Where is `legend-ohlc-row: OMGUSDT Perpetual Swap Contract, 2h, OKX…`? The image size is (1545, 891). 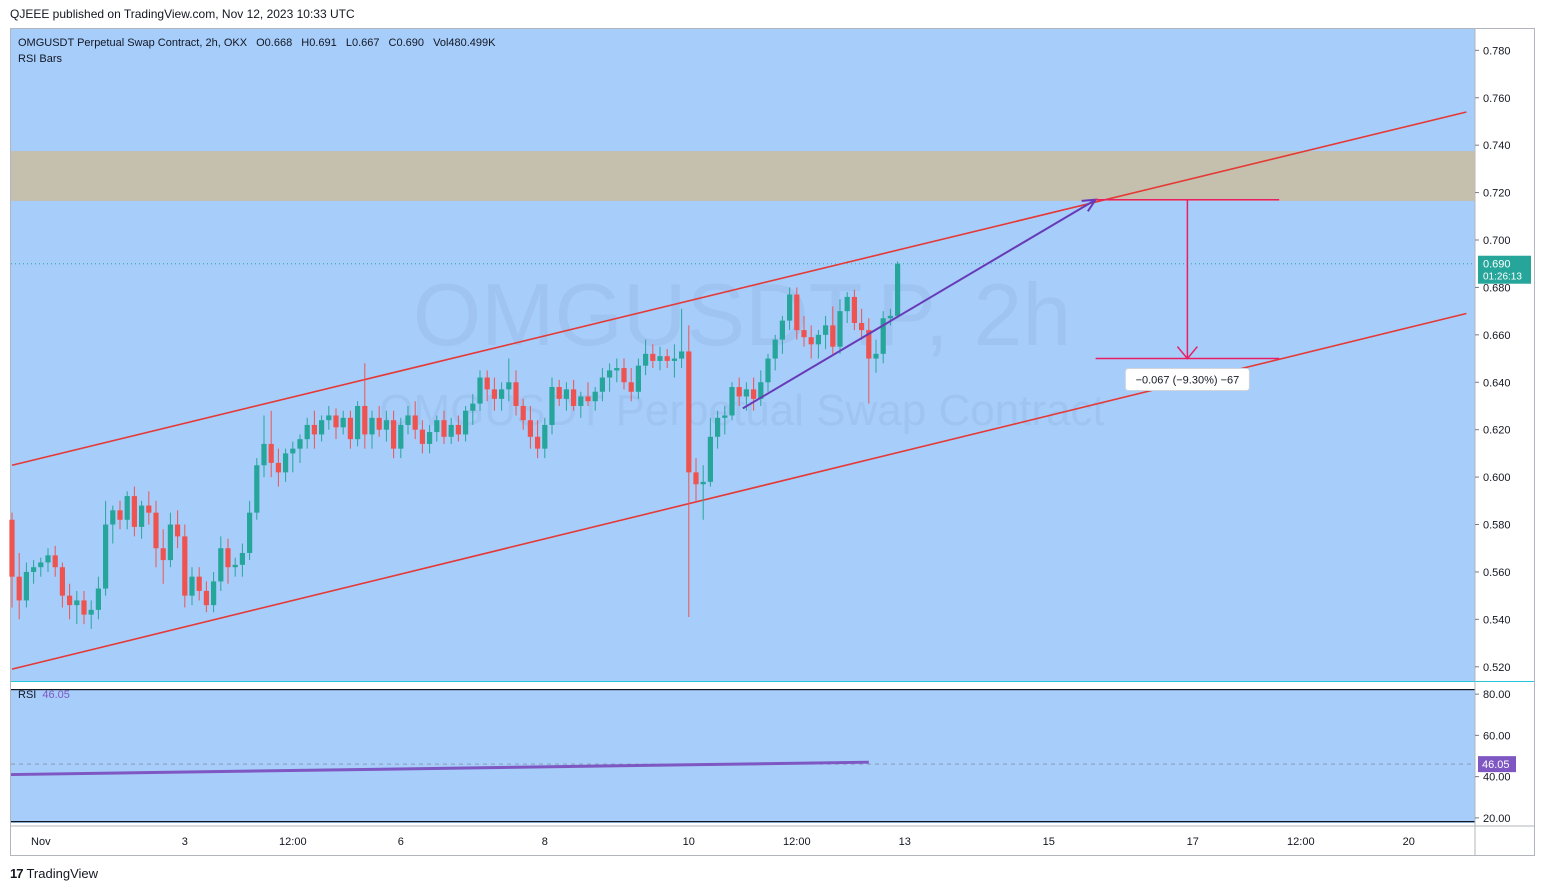 legend-ohlc-row: OMGUSDT Perpetual Swap Contract, 2h, OKX… is located at coordinates (259, 43).